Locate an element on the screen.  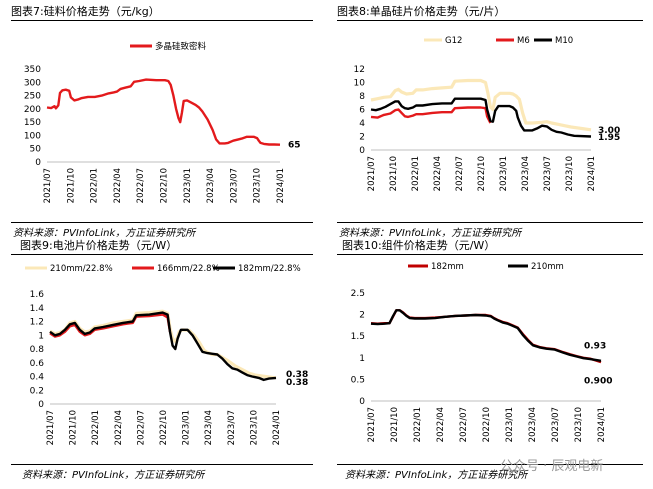
panel-3-title-rule is located at coordinates (162, 254).